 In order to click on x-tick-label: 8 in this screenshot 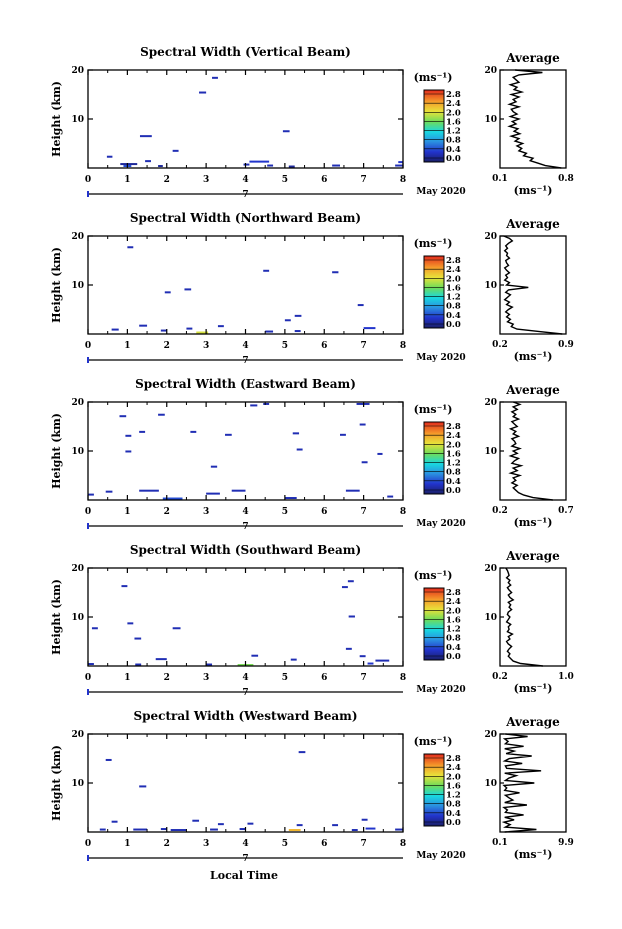, I will do `click(403, 512)`.